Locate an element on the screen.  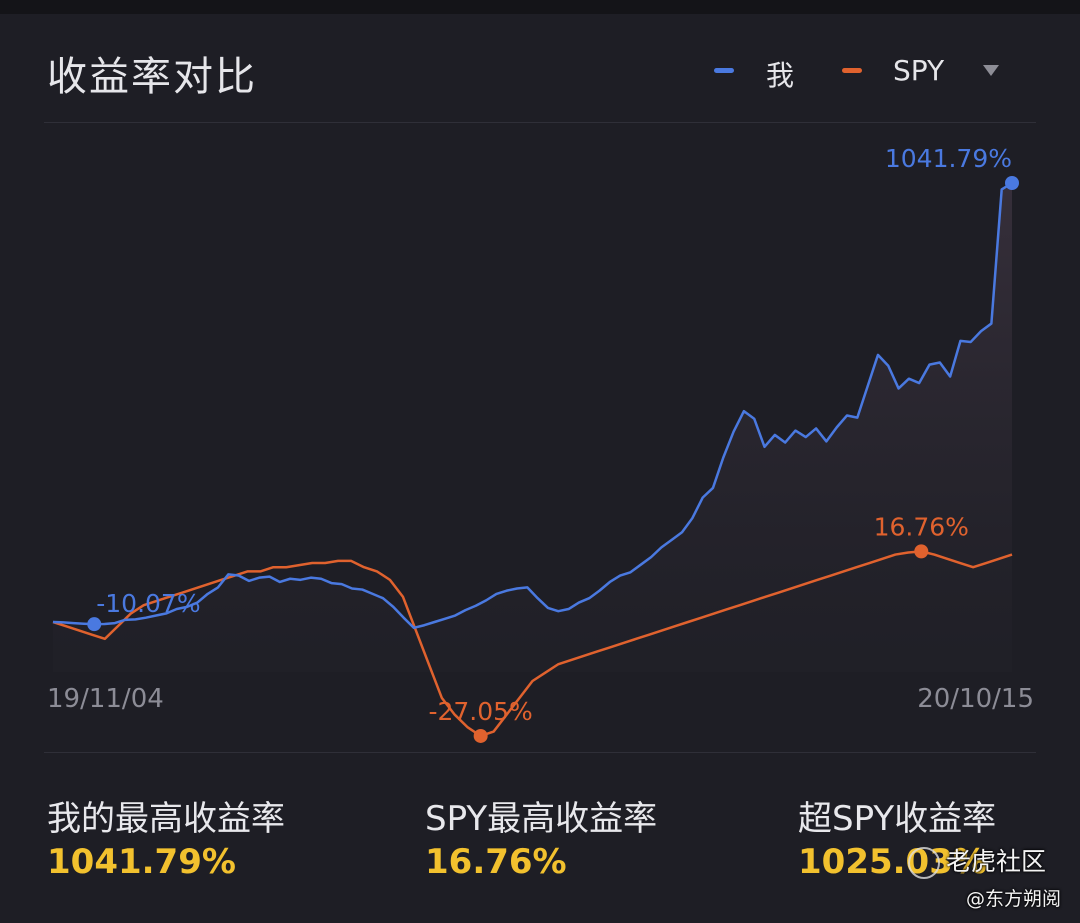
x-start-label: 19/11/04 is located at coordinates (105, 699).